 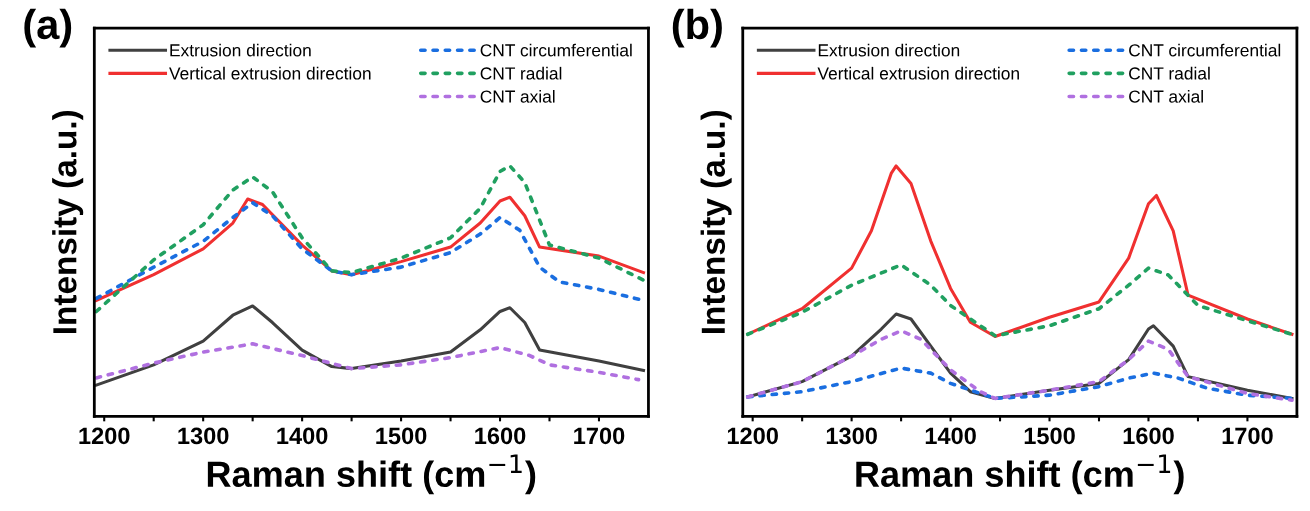 I want to click on chart-title: (b), so click(x=697, y=28).